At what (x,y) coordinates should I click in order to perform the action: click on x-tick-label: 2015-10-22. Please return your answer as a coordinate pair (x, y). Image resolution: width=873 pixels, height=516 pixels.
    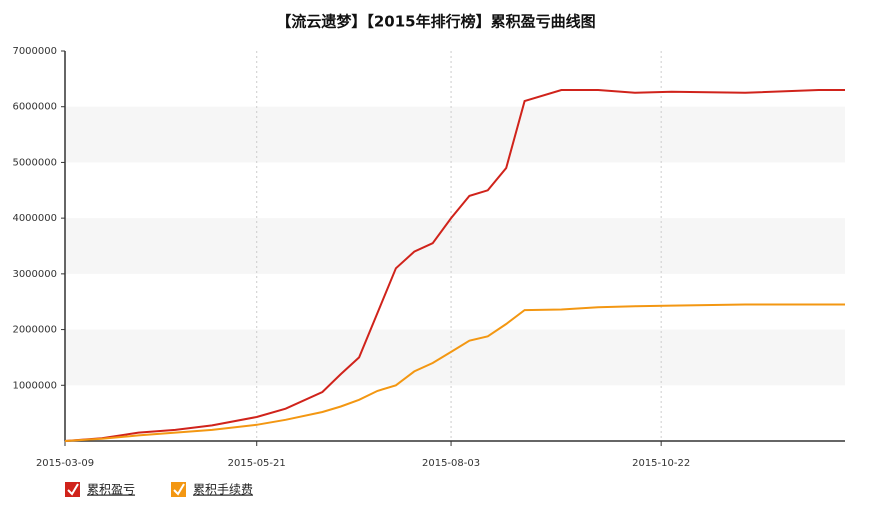
    Looking at the image, I should click on (661, 463).